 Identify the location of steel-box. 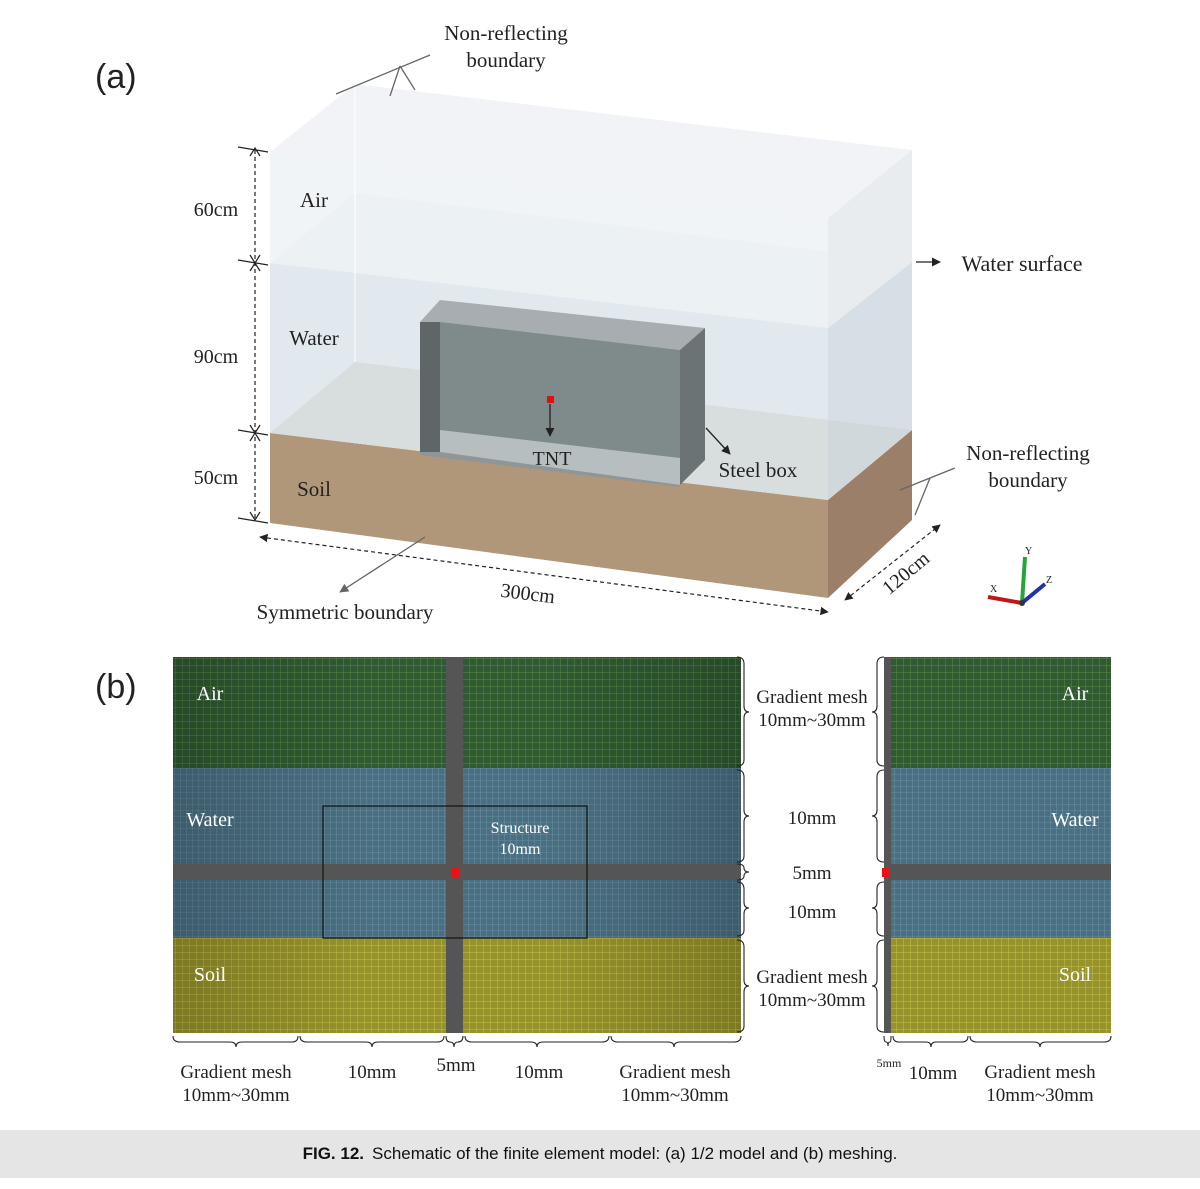
(562, 393).